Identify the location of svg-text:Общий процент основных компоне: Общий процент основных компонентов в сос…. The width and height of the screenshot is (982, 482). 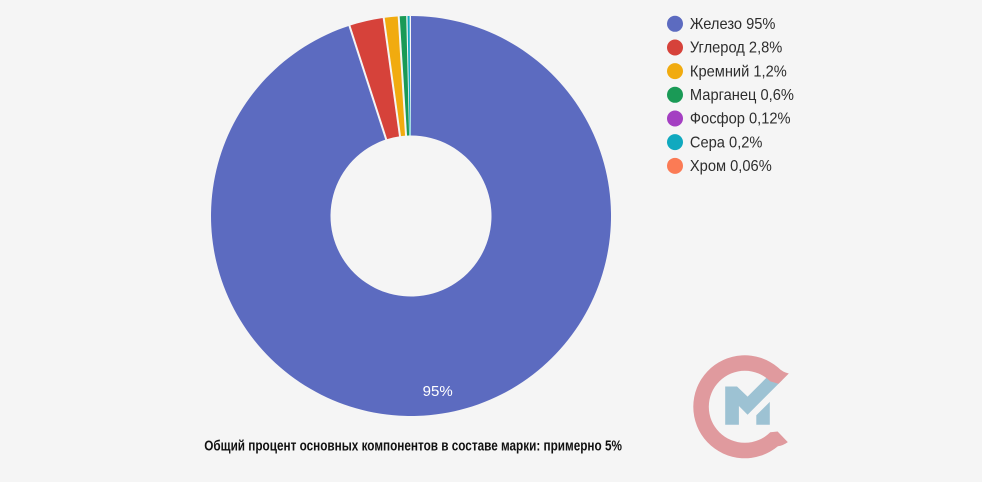
(413, 445).